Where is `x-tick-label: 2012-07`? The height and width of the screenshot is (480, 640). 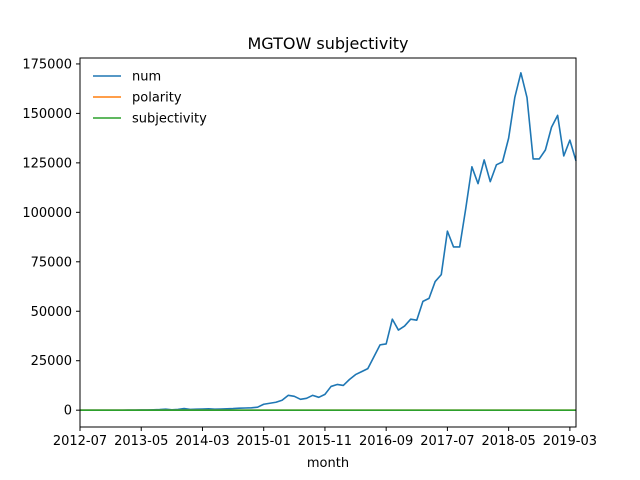
x-tick-label: 2012-07 is located at coordinates (80, 441).